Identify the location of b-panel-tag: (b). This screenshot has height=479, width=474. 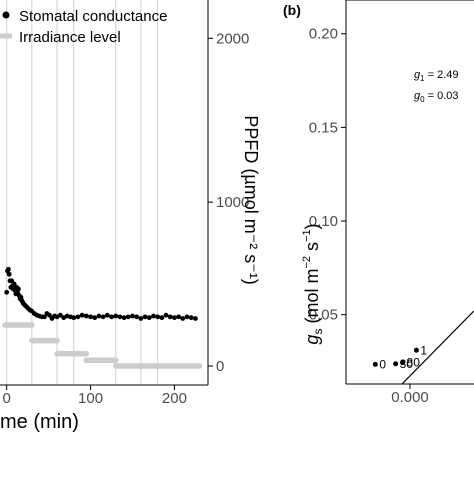
(292, 10).